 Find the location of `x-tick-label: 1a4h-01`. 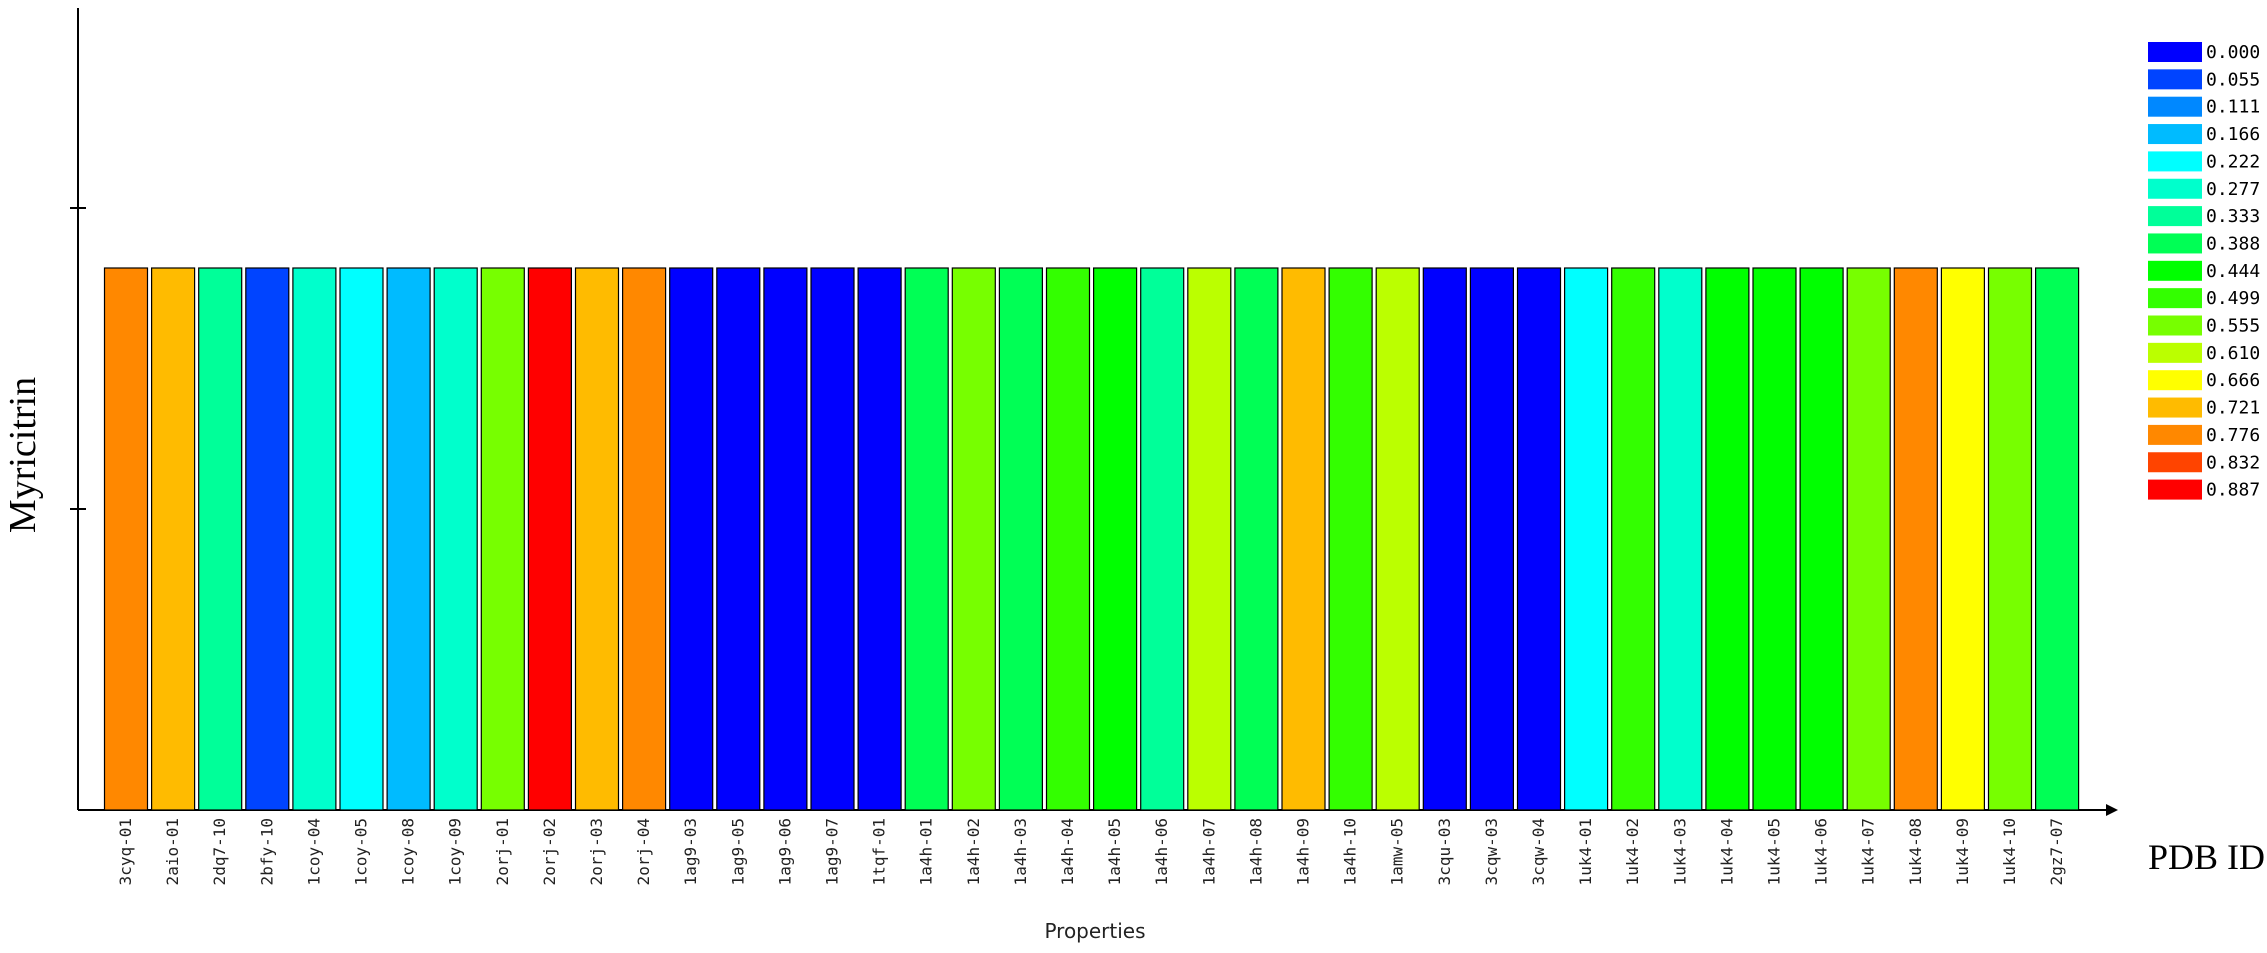

x-tick-label: 1a4h-01 is located at coordinates (926, 851).